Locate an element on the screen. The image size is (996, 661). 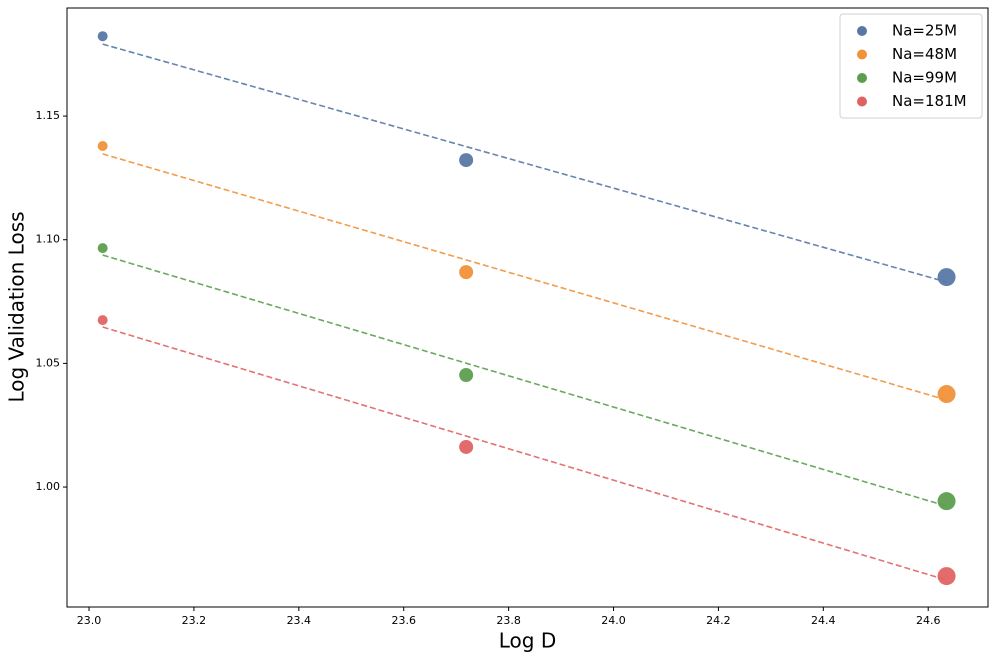
x-axis-label: Log D is located at coordinates (527, 641).